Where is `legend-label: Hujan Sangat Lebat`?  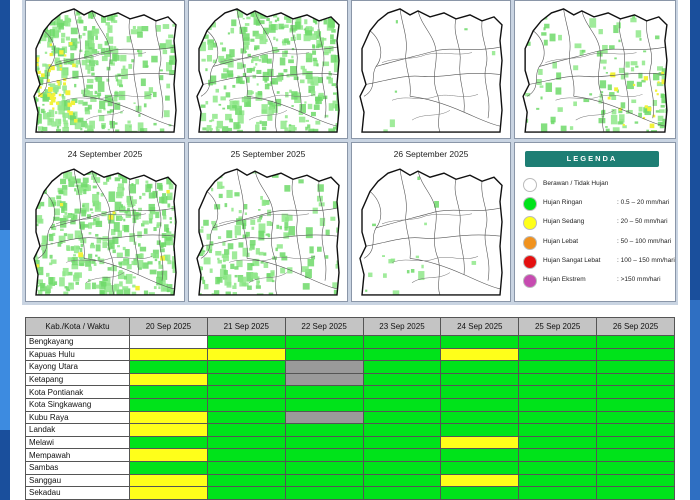
legend-label: Hujan Sangat Lebat is located at coordinates (572, 260).